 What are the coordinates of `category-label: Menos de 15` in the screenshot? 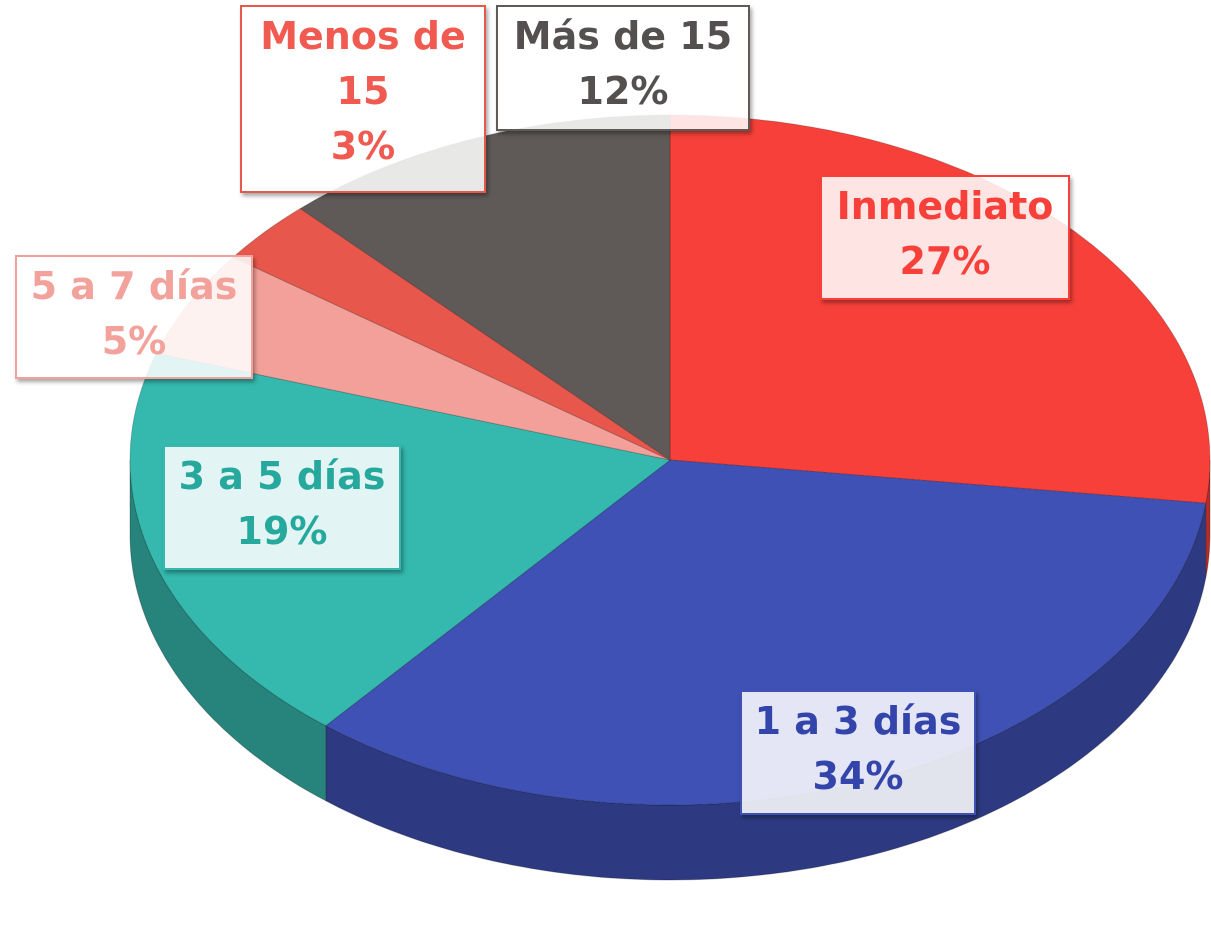 It's located at (363, 64).